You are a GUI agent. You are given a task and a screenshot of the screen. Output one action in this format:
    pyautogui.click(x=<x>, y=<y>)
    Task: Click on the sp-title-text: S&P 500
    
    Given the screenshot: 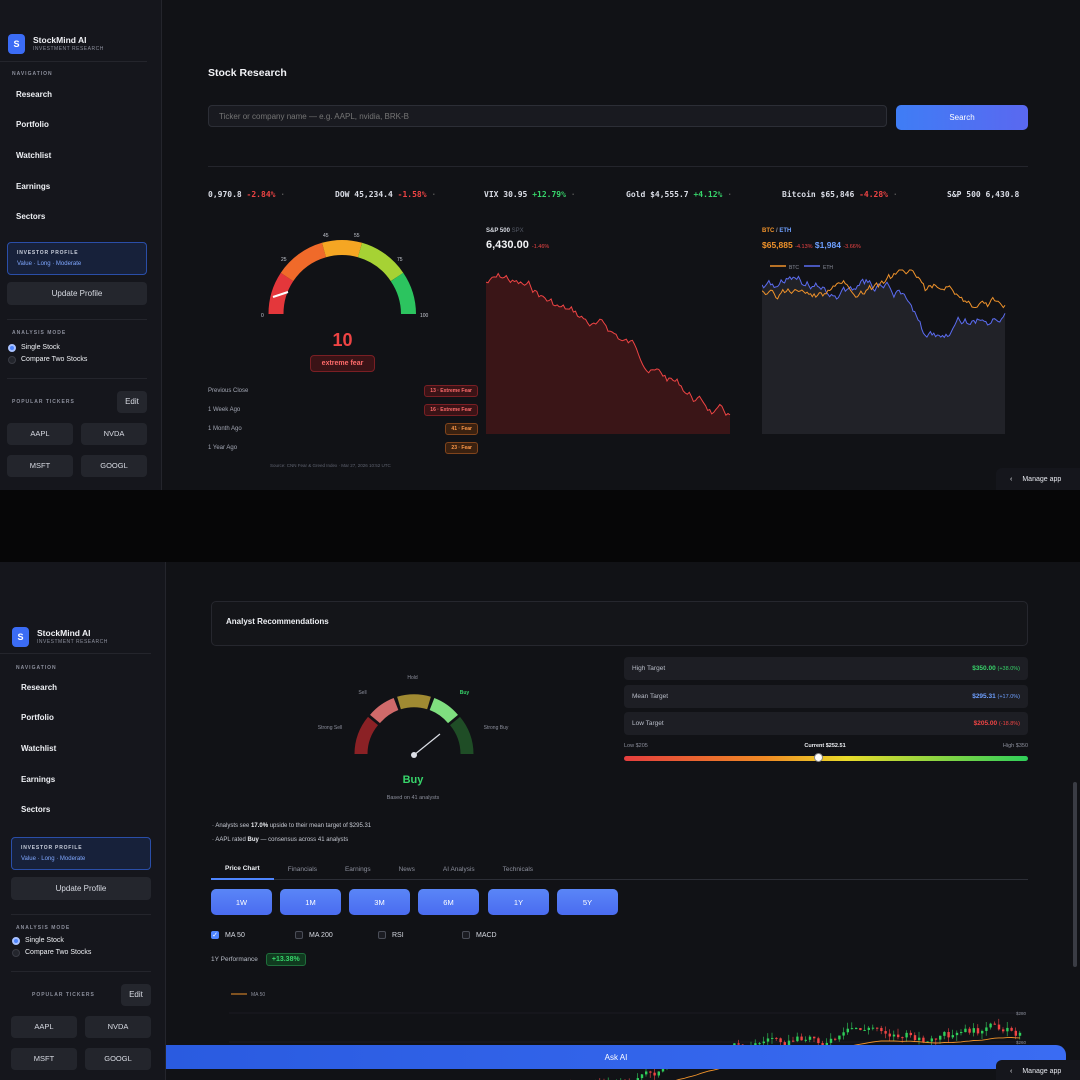 What is the action you would take?
    pyautogui.click(x=498, y=231)
    